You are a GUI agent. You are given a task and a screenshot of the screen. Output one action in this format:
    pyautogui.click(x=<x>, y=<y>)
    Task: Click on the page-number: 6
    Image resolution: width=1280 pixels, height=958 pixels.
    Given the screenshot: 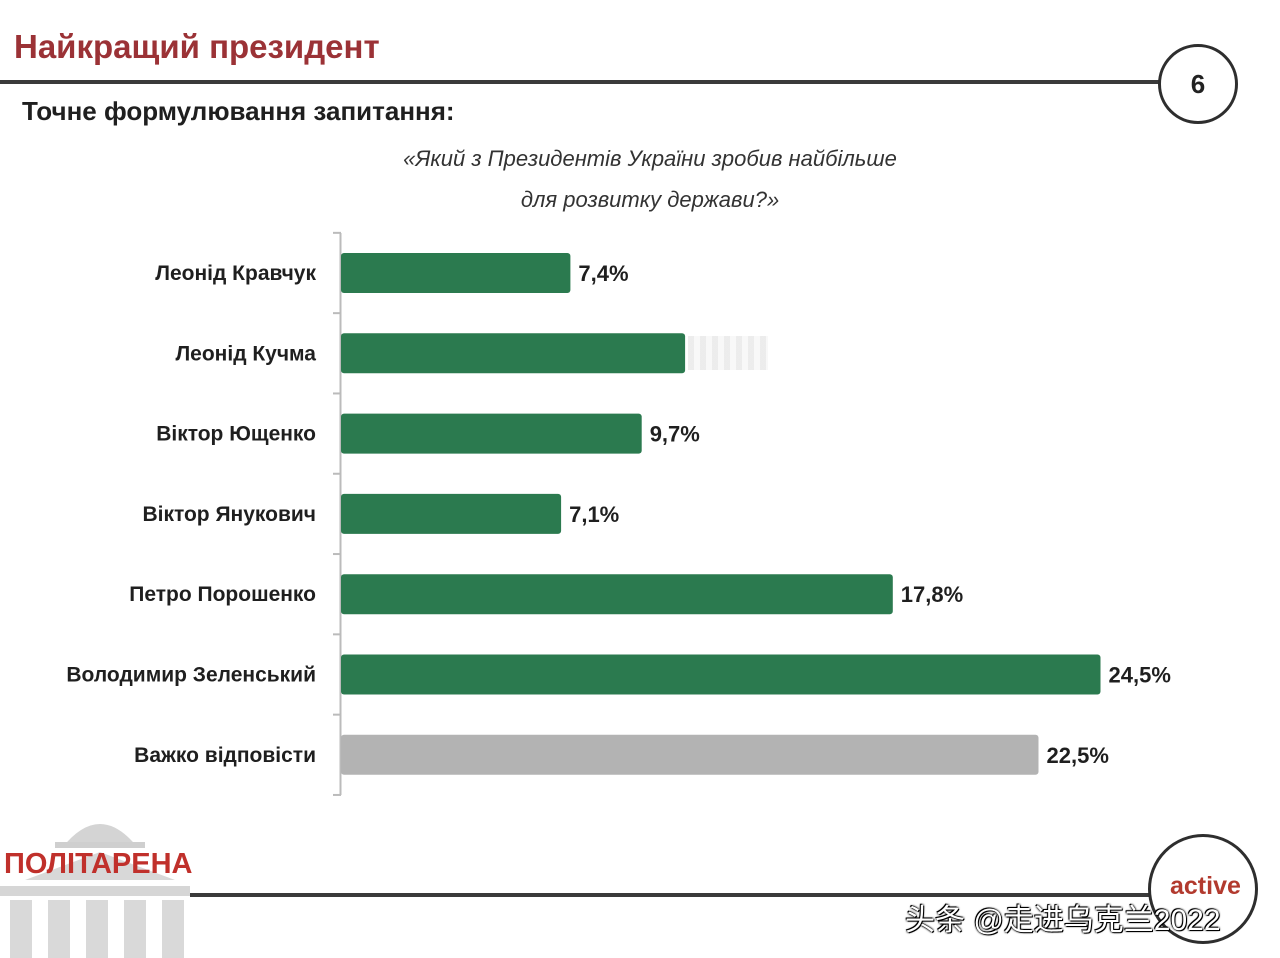 What is the action you would take?
    pyautogui.click(x=1198, y=83)
    